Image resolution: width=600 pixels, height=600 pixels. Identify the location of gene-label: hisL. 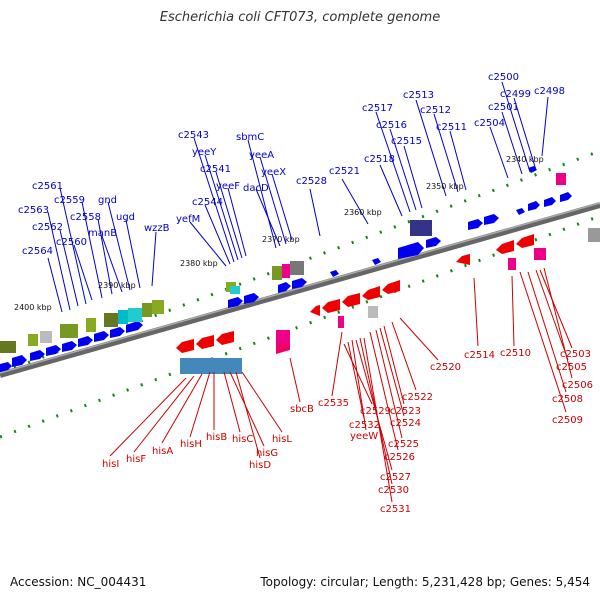
(282, 439).